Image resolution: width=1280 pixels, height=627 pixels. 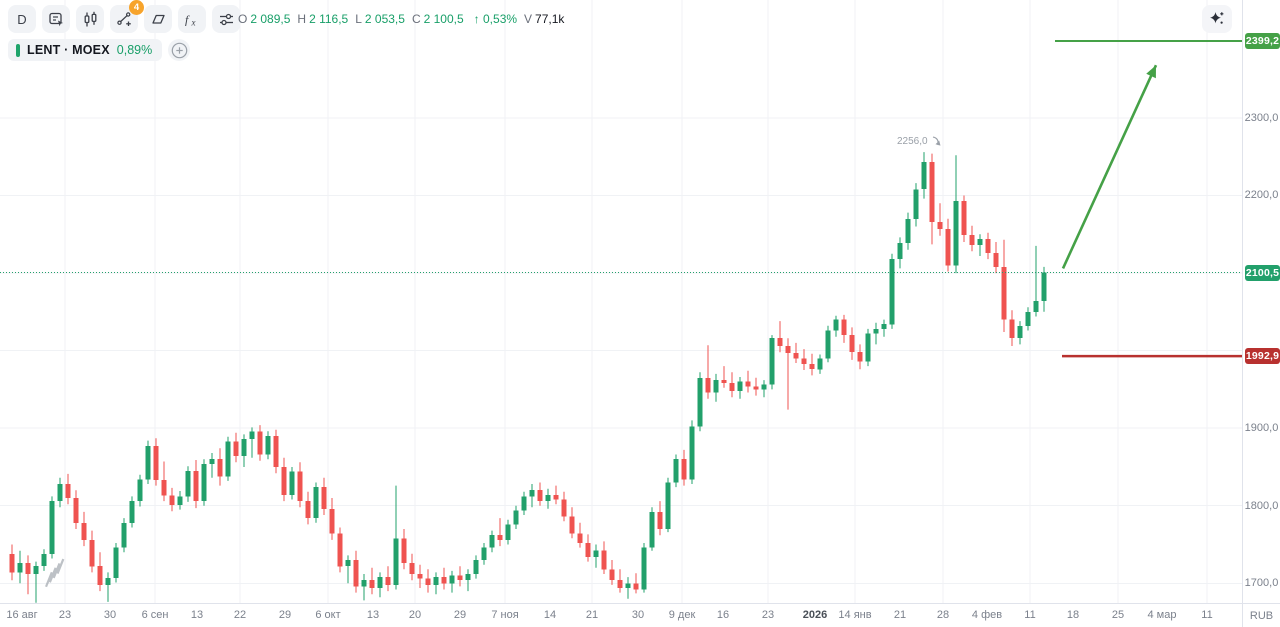 What do you see at coordinates (495, 19) in the screenshot?
I see `change-percent: ↑ 0,53%` at bounding box center [495, 19].